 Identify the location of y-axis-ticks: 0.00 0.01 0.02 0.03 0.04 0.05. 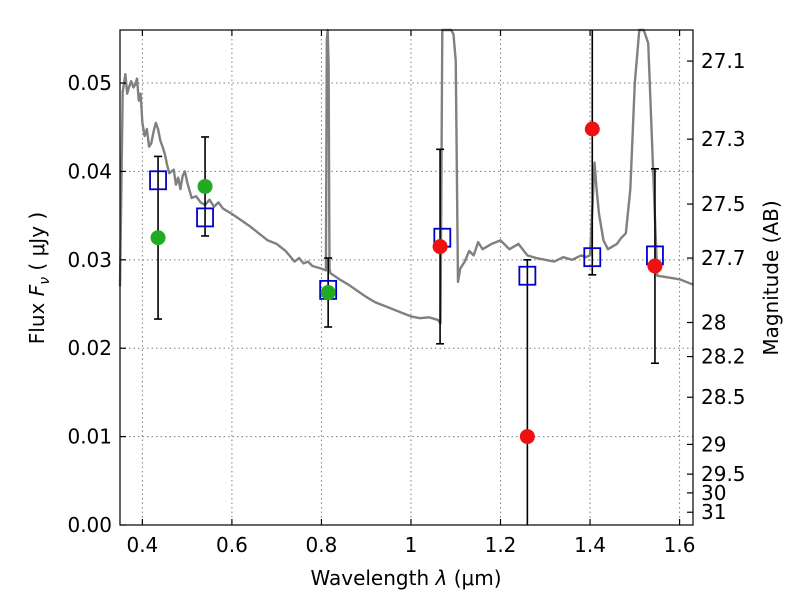
(96, 304).